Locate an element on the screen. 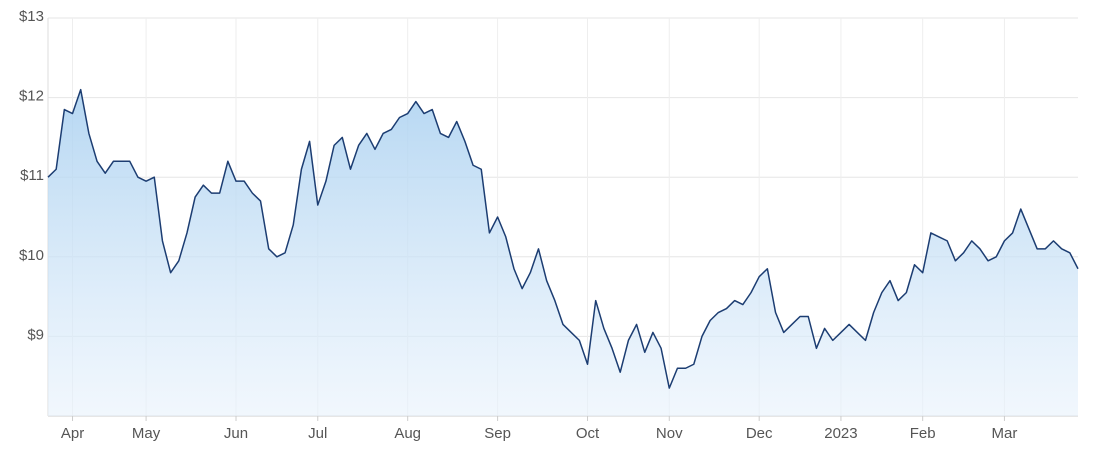 Image resolution: width=1096 pixels, height=465 pixels. y-tick-label: $12 is located at coordinates (31, 96).